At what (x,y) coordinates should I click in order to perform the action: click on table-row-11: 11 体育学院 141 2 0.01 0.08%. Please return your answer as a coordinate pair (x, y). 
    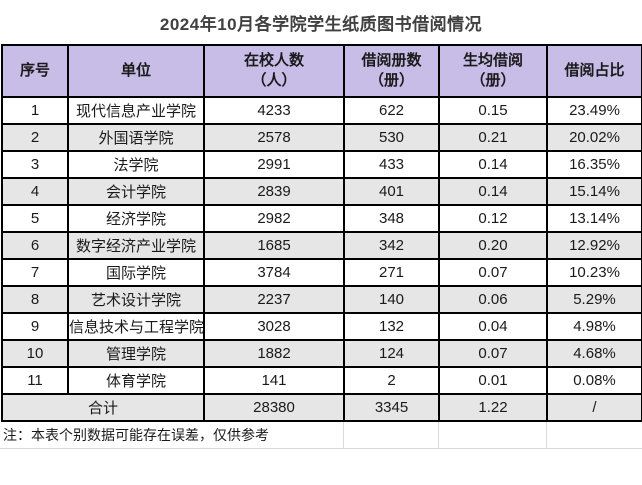
    Looking at the image, I should click on (321, 380).